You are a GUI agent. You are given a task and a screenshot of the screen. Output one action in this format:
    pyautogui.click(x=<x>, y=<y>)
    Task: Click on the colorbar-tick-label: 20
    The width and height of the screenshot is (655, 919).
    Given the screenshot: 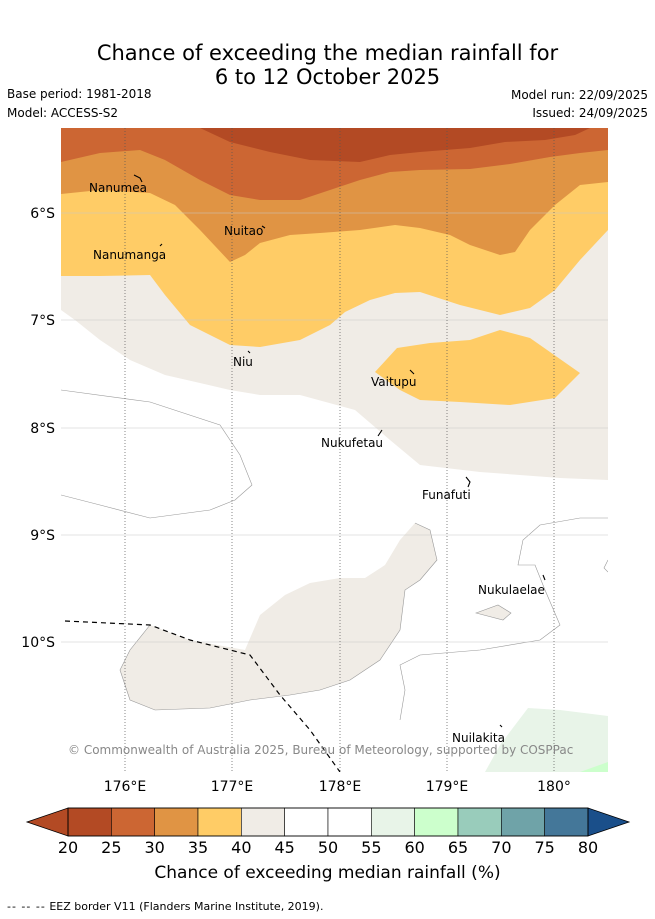 What is the action you would take?
    pyautogui.click(x=68, y=847)
    